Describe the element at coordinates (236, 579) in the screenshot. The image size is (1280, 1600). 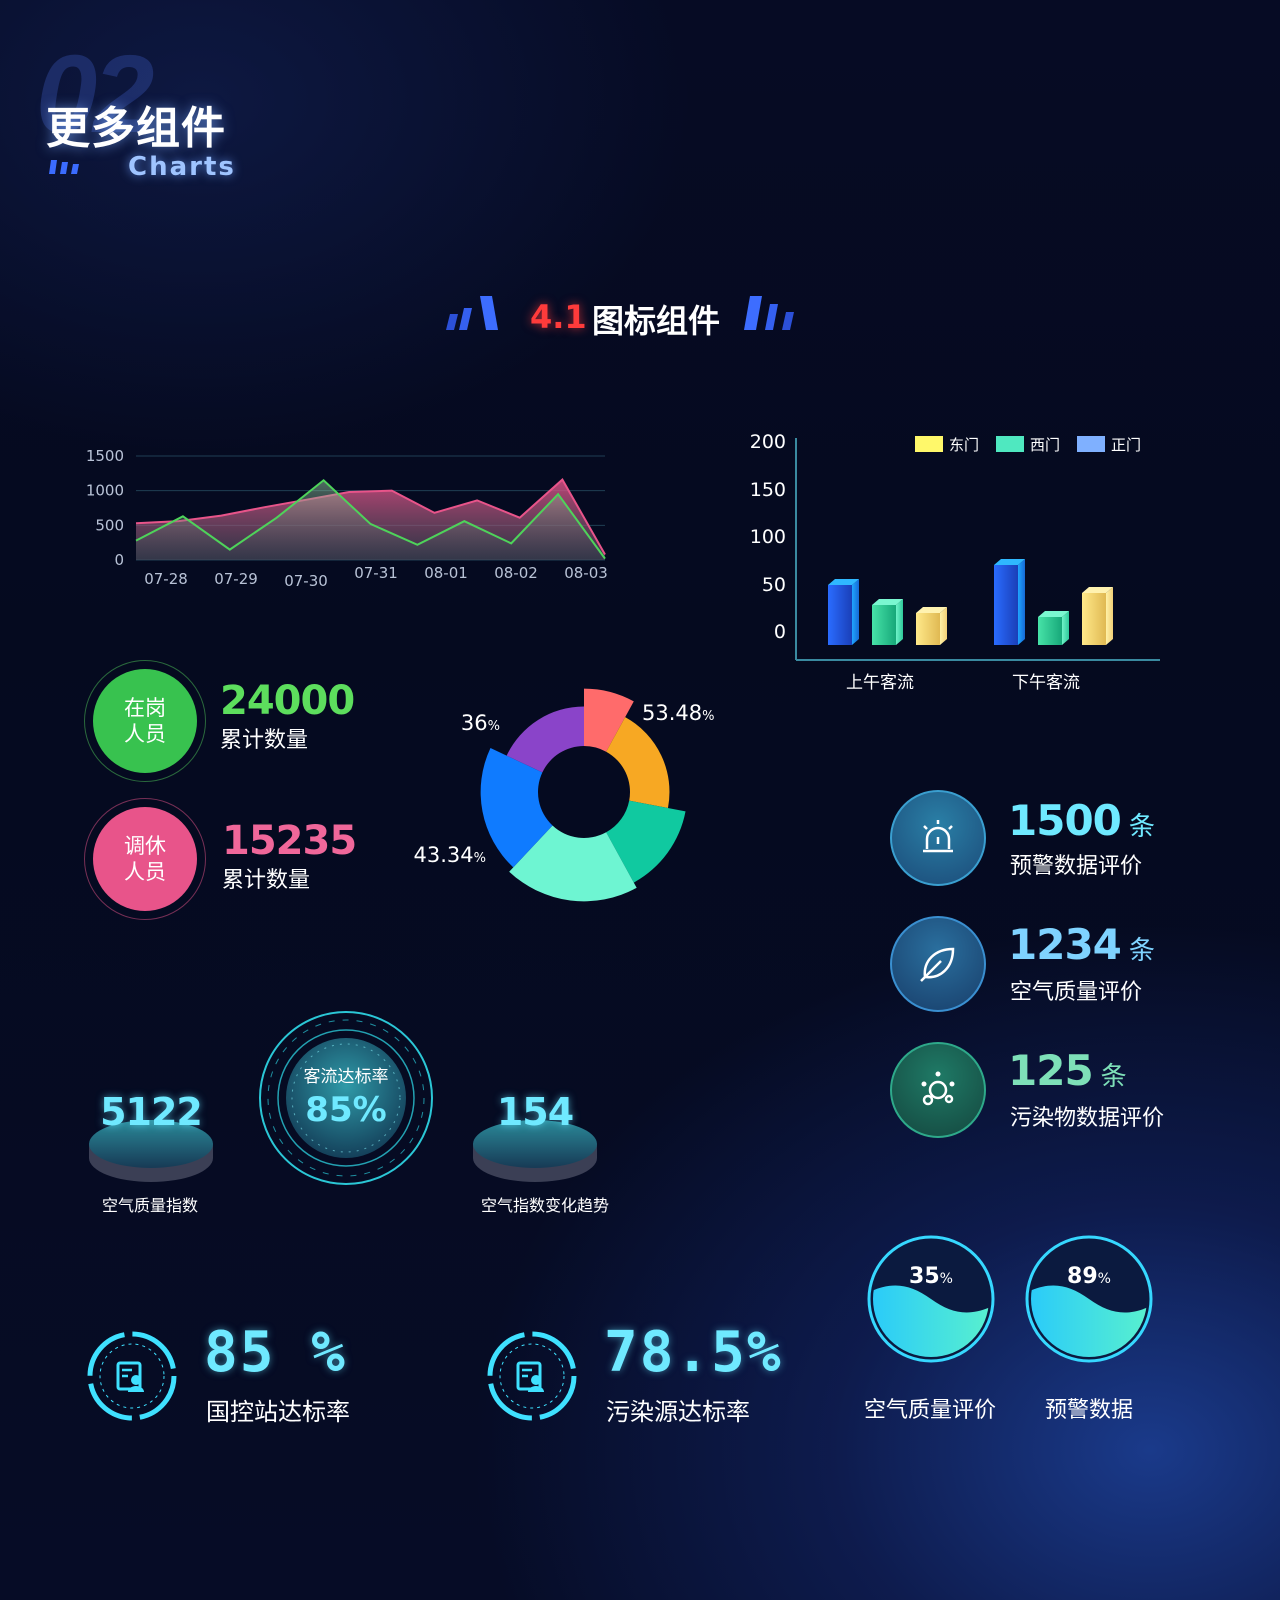
I see `x-tick-label: 07-29` at that location.